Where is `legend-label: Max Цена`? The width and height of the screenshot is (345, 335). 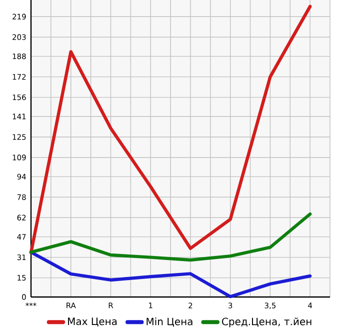
legend-label: Max Цена is located at coordinates (92, 322).